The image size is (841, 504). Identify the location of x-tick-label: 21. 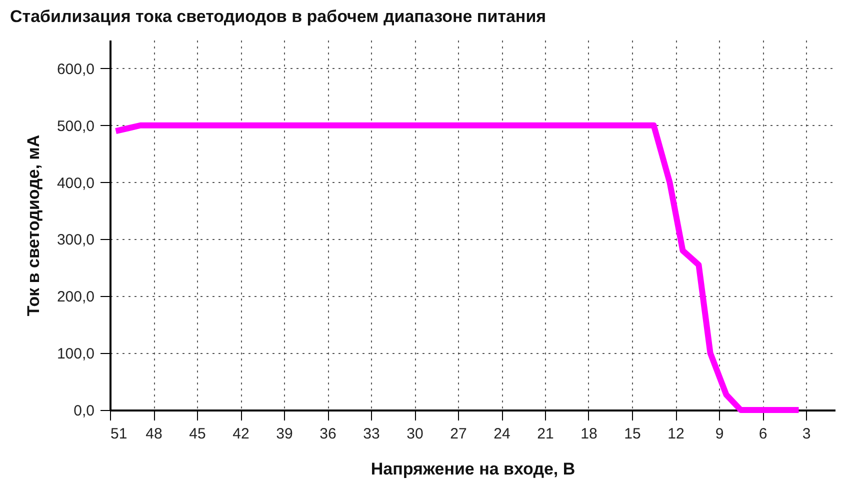
(545, 434).